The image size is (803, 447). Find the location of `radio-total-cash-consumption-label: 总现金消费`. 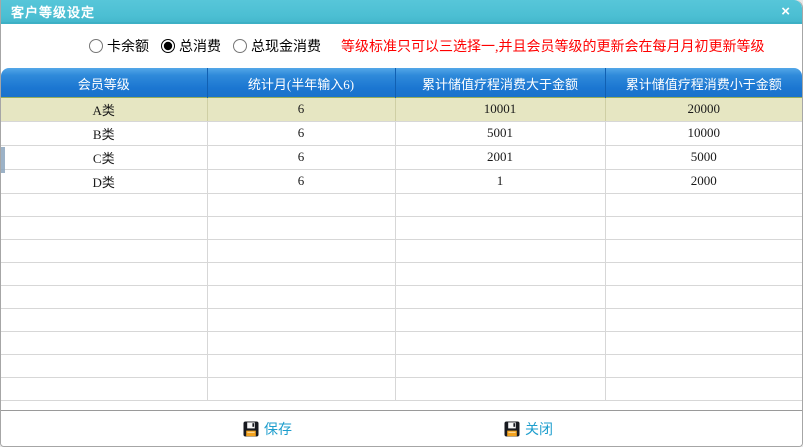

radio-total-cash-consumption-label: 总现金消费 is located at coordinates (286, 47).